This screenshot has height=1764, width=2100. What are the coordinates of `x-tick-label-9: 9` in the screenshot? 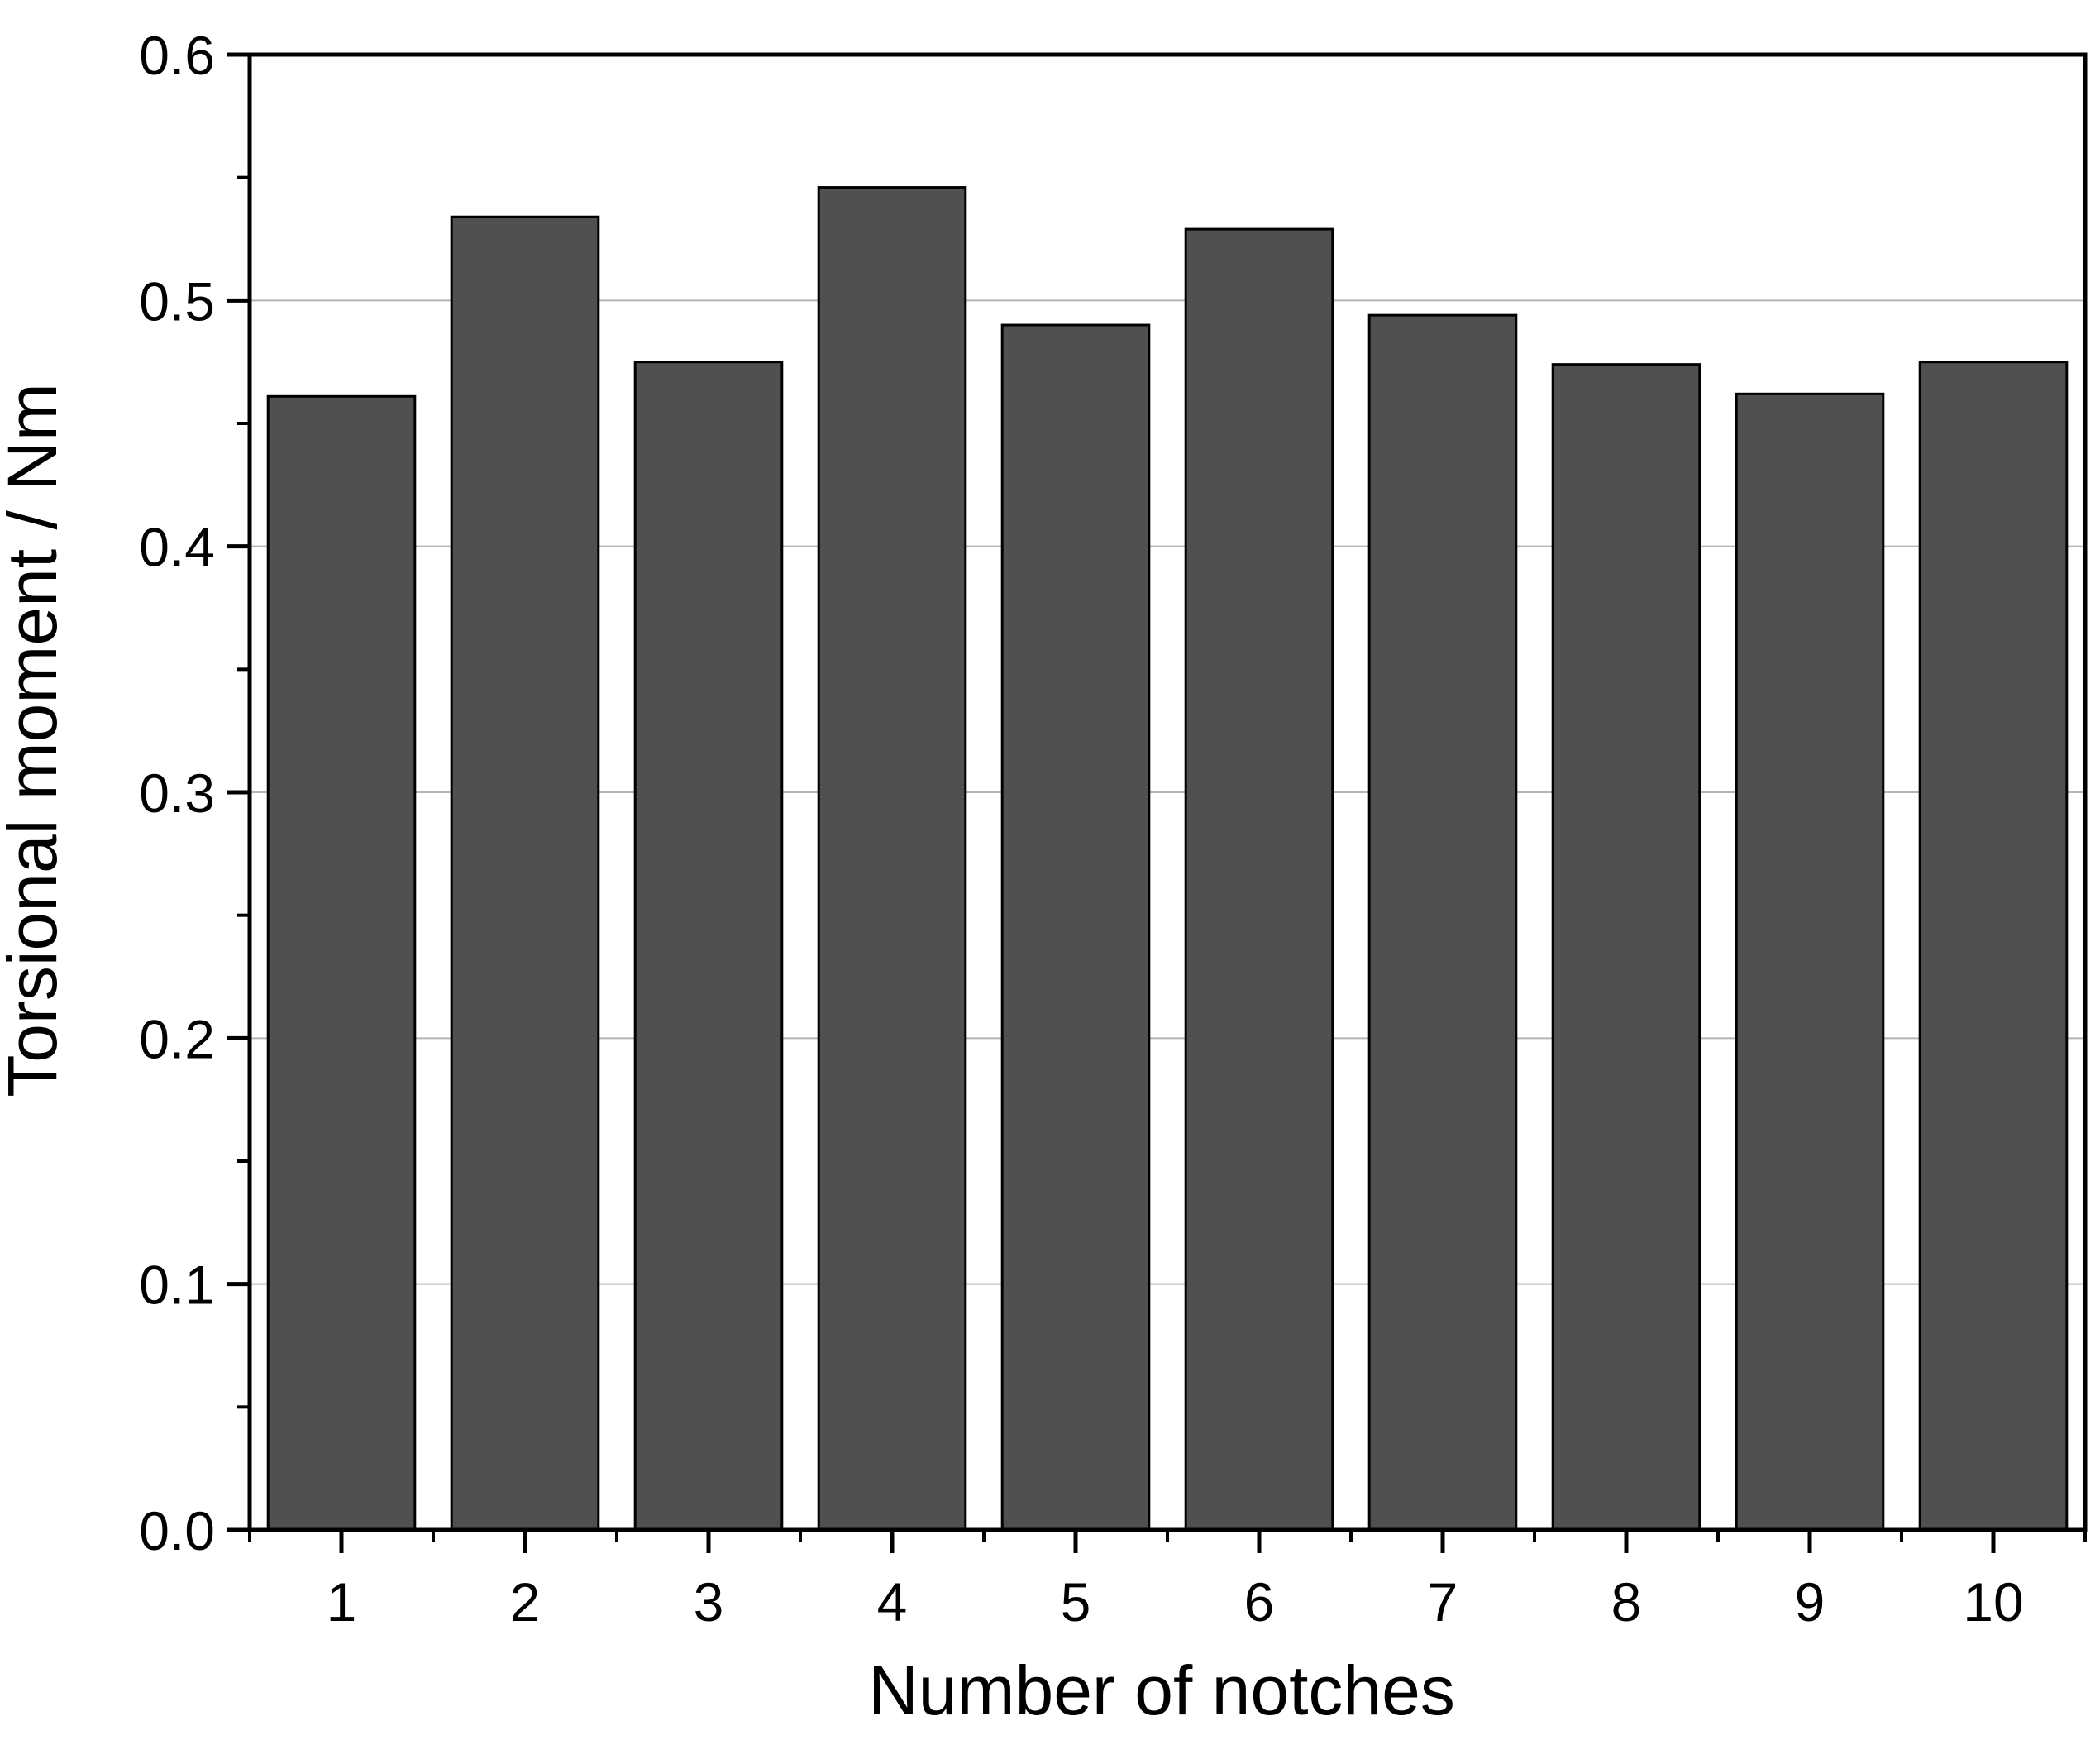 It's located at (1810, 1602).